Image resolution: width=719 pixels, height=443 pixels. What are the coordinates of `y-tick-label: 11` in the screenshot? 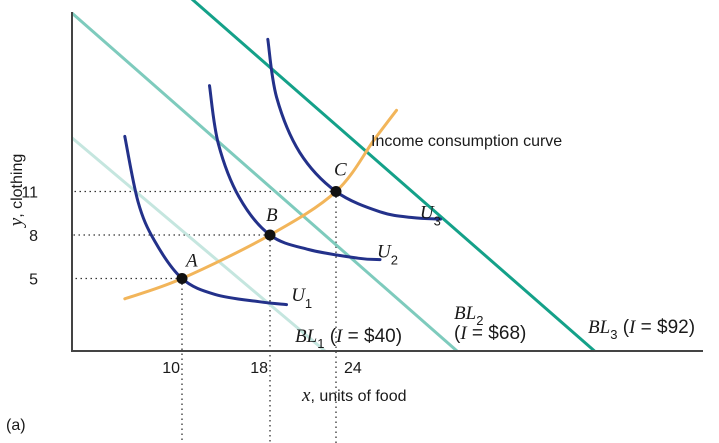 It's located at (29, 193).